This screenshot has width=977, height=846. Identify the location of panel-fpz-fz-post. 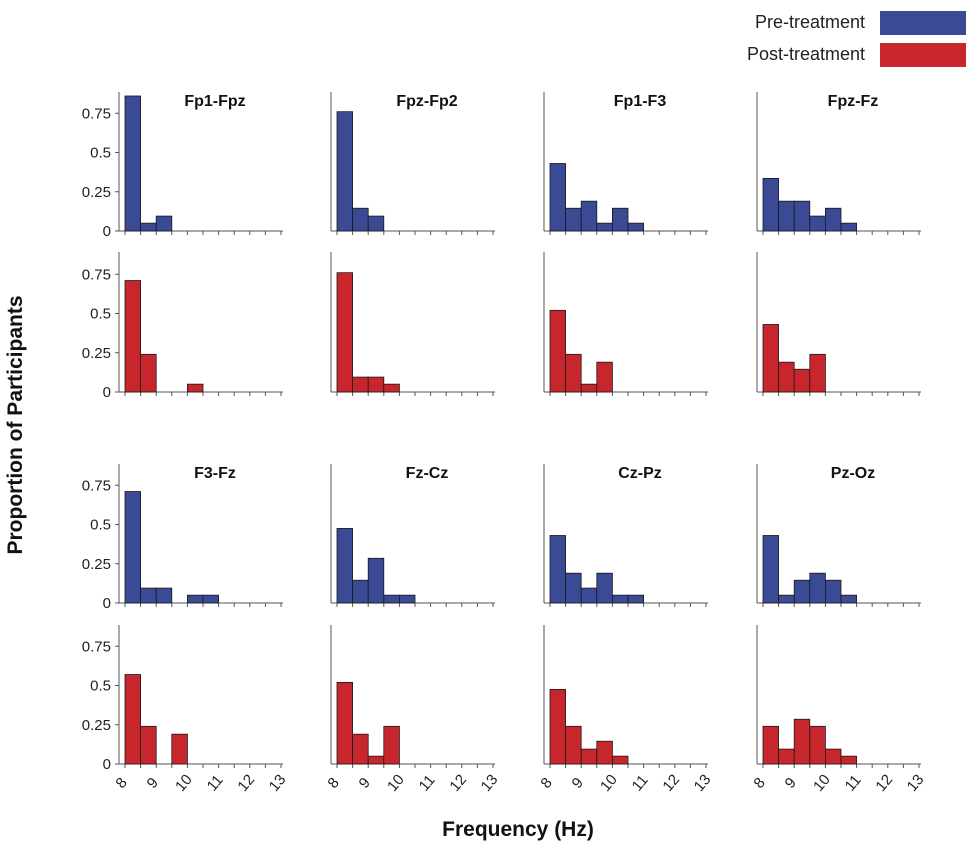
(838, 324).